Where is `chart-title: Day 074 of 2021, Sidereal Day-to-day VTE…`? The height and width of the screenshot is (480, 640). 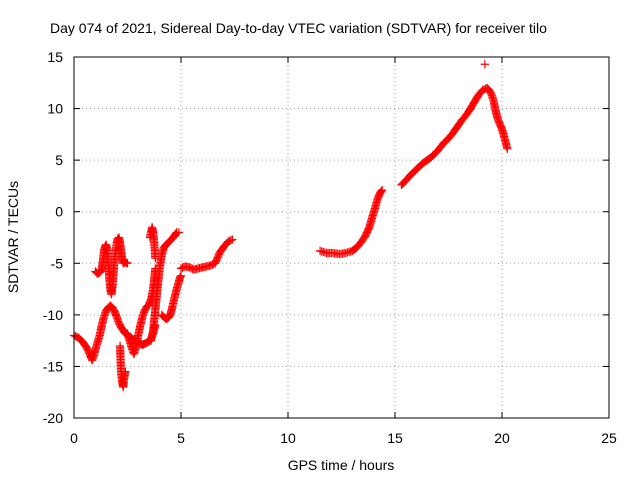 chart-title: Day 074 of 2021, Sidereal Day-to-day VTE… is located at coordinates (298, 28).